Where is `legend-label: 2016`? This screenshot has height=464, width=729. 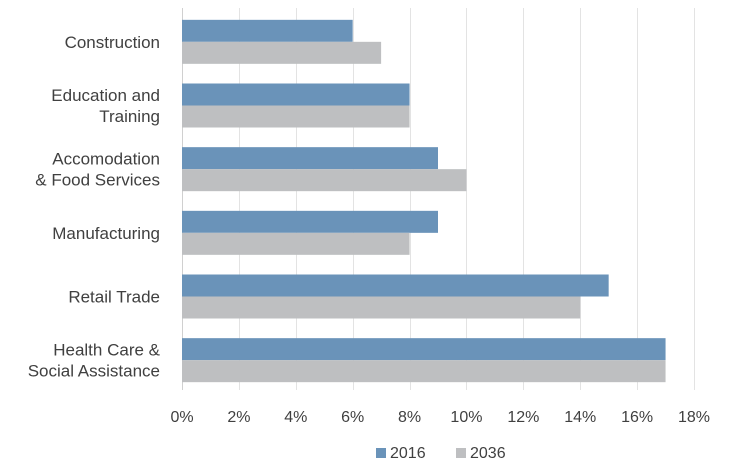 legend-label: 2016 is located at coordinates (408, 453).